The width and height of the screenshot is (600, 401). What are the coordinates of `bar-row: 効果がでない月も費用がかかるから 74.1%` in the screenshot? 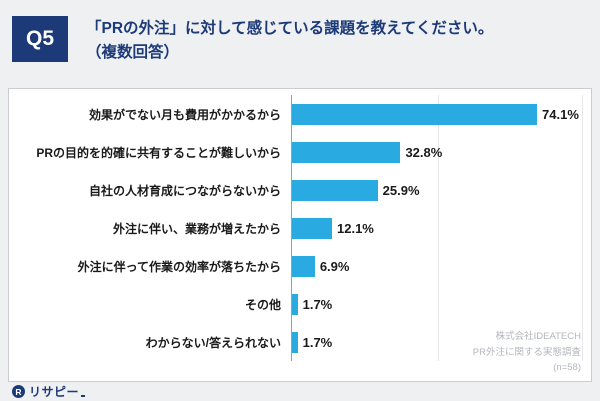 It's located at (300, 114).